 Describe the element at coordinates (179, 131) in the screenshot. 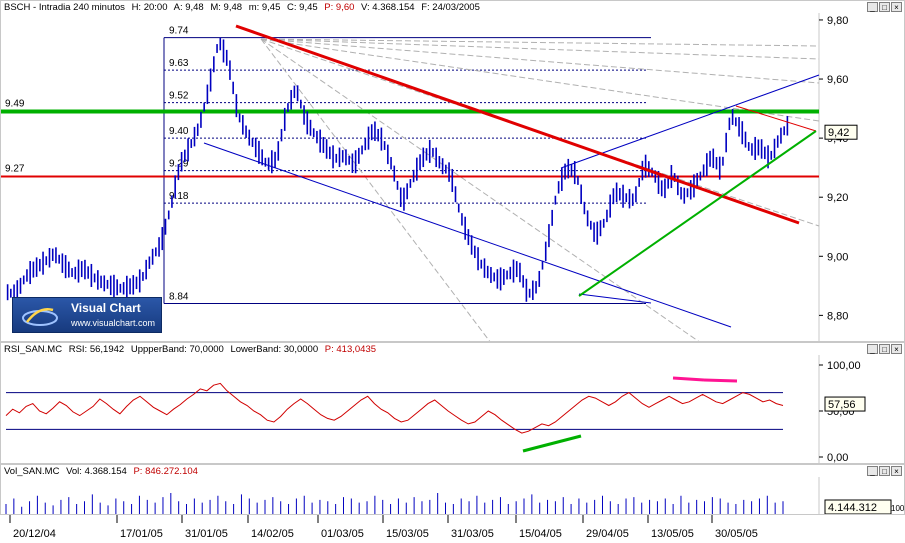

I see `fib-level-label: 9.40` at that location.